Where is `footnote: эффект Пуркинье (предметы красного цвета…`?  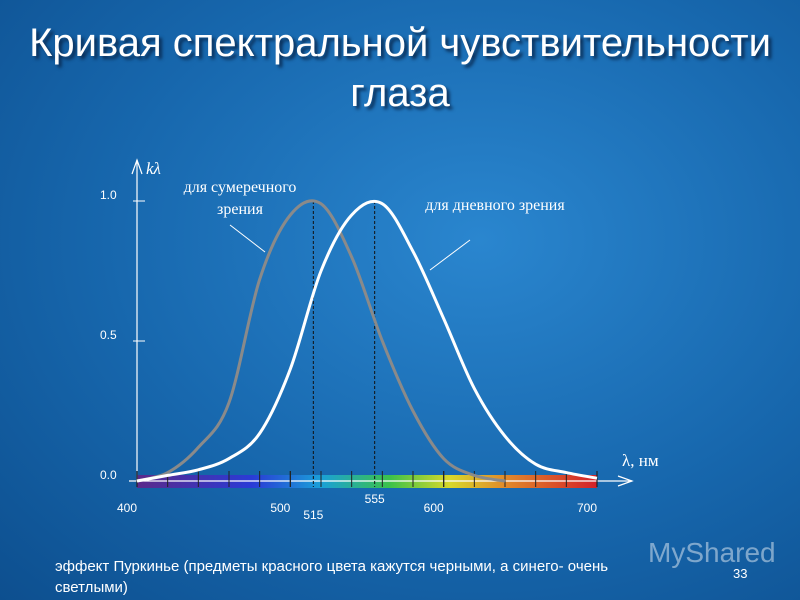 footnote: эффект Пуркинье (предметы красного цвета… is located at coordinates (332, 577).